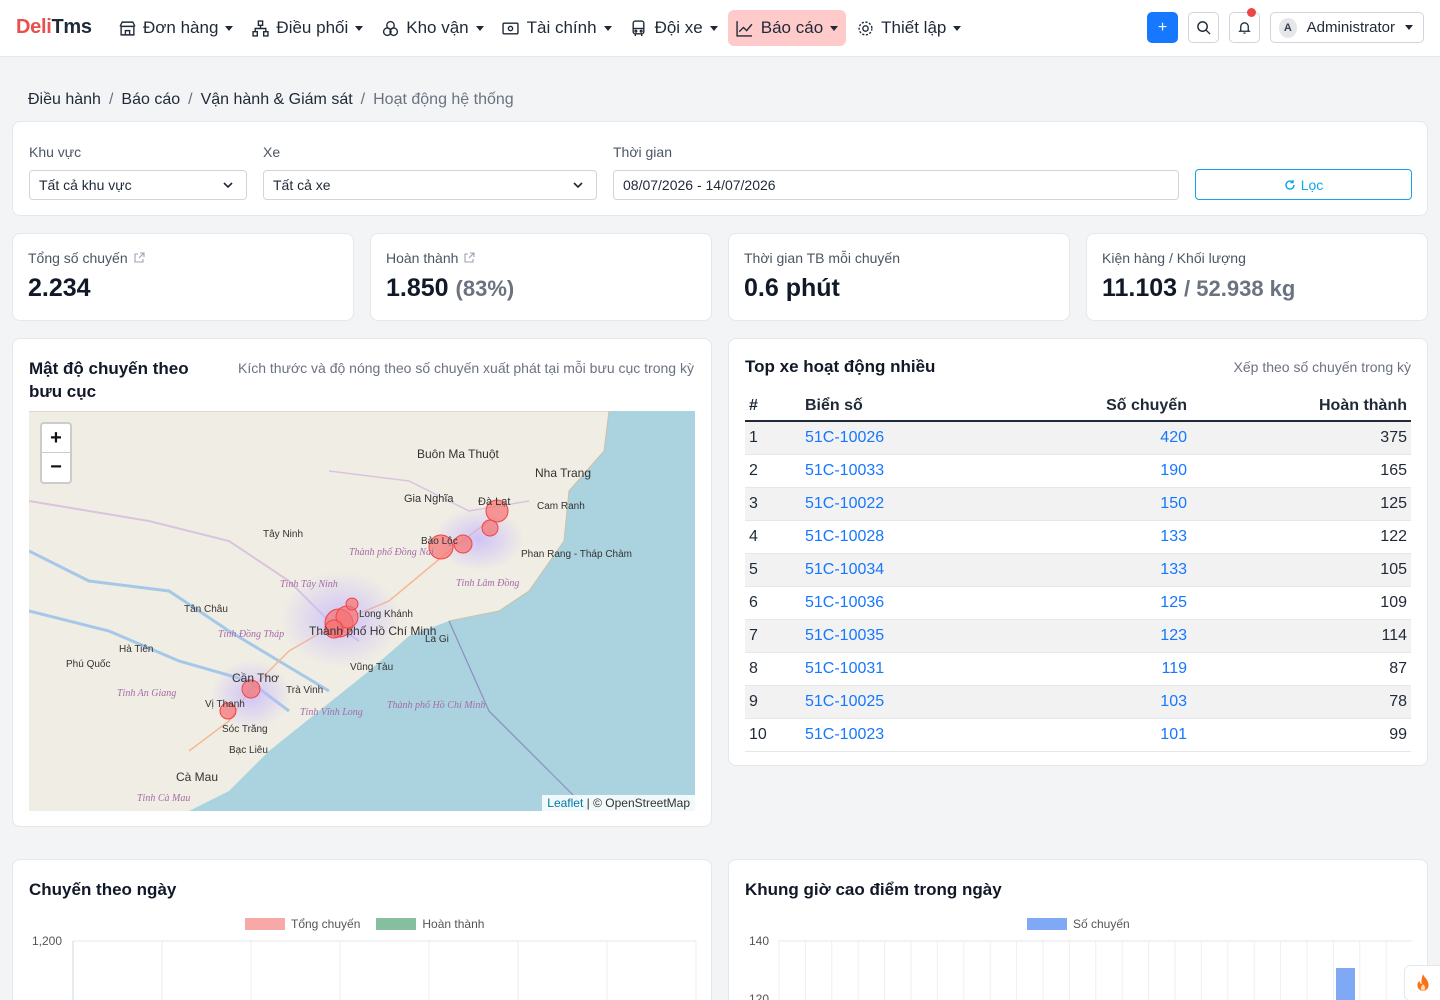 Image resolution: width=1440 pixels, height=1000 pixels. I want to click on bus-icon, so click(639, 28).